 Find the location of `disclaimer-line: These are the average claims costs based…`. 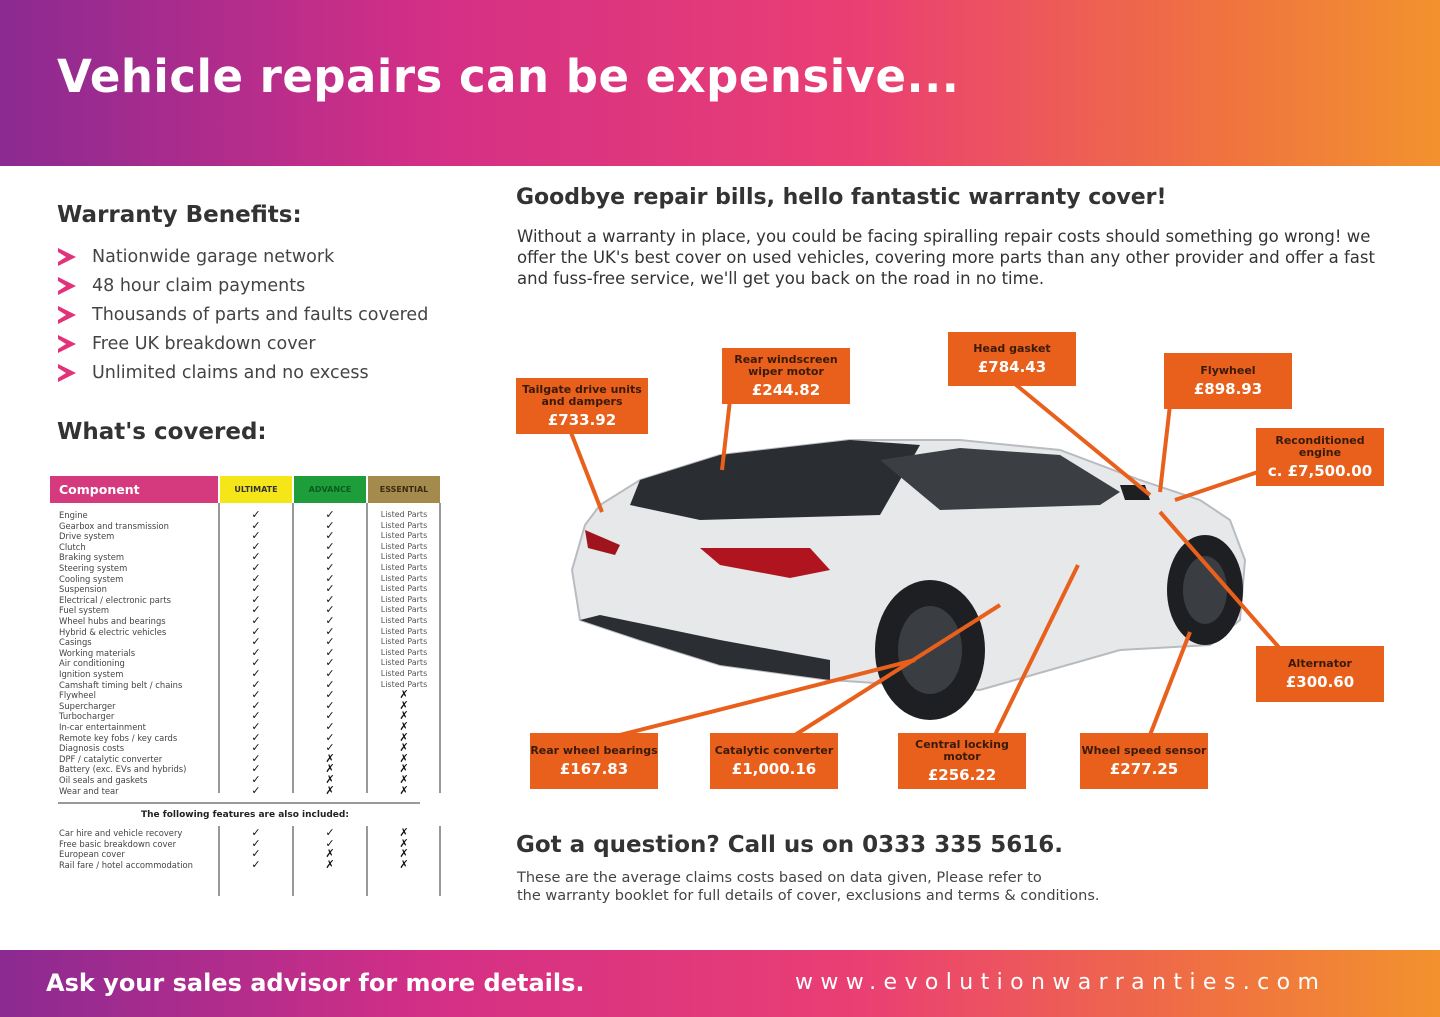

disclaimer-line: These are the average claims costs based… is located at coordinates (779, 878).